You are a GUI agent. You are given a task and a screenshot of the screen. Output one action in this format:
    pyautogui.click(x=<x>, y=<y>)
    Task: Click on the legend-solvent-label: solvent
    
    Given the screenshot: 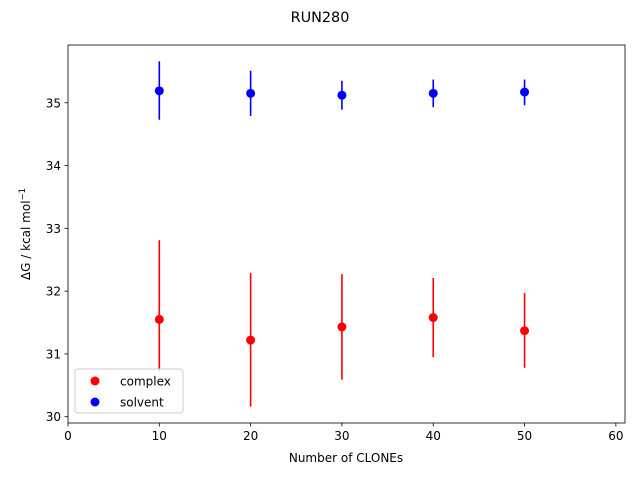 What is the action you would take?
    pyautogui.click(x=142, y=403)
    